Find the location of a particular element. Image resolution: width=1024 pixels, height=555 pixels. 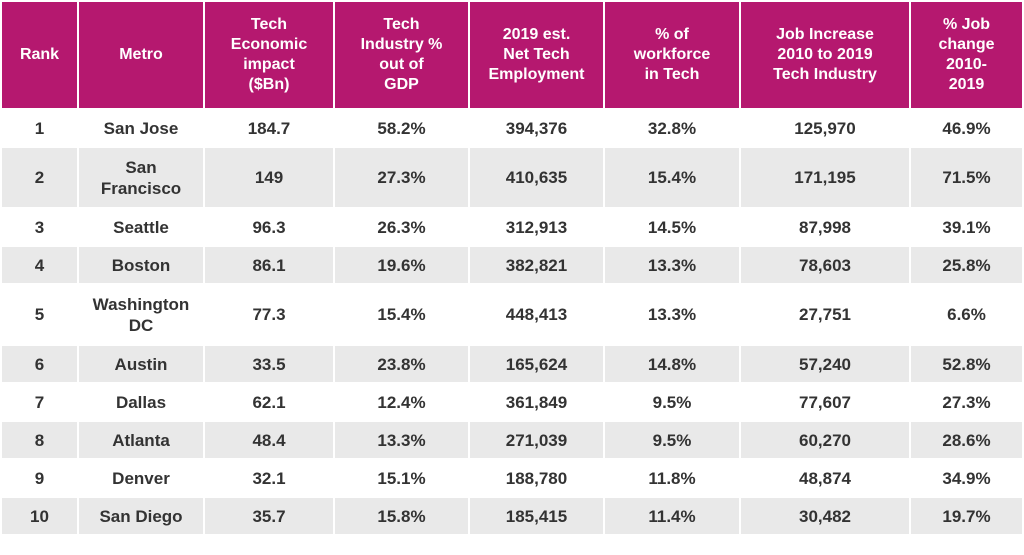

rank-cell: 9 is located at coordinates (39, 478).